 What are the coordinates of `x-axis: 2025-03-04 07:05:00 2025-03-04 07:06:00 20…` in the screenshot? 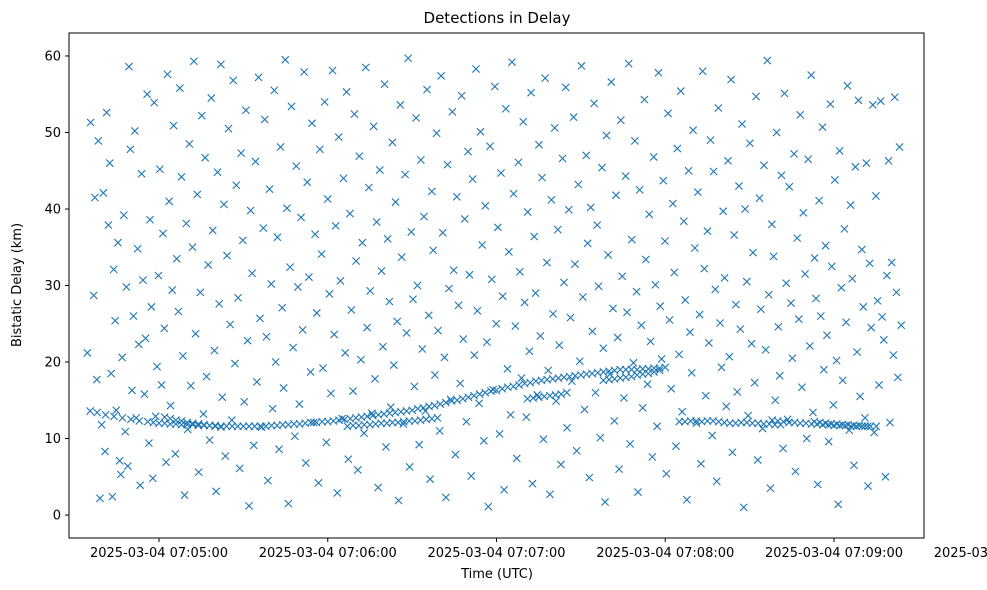 It's located at (538, 549).